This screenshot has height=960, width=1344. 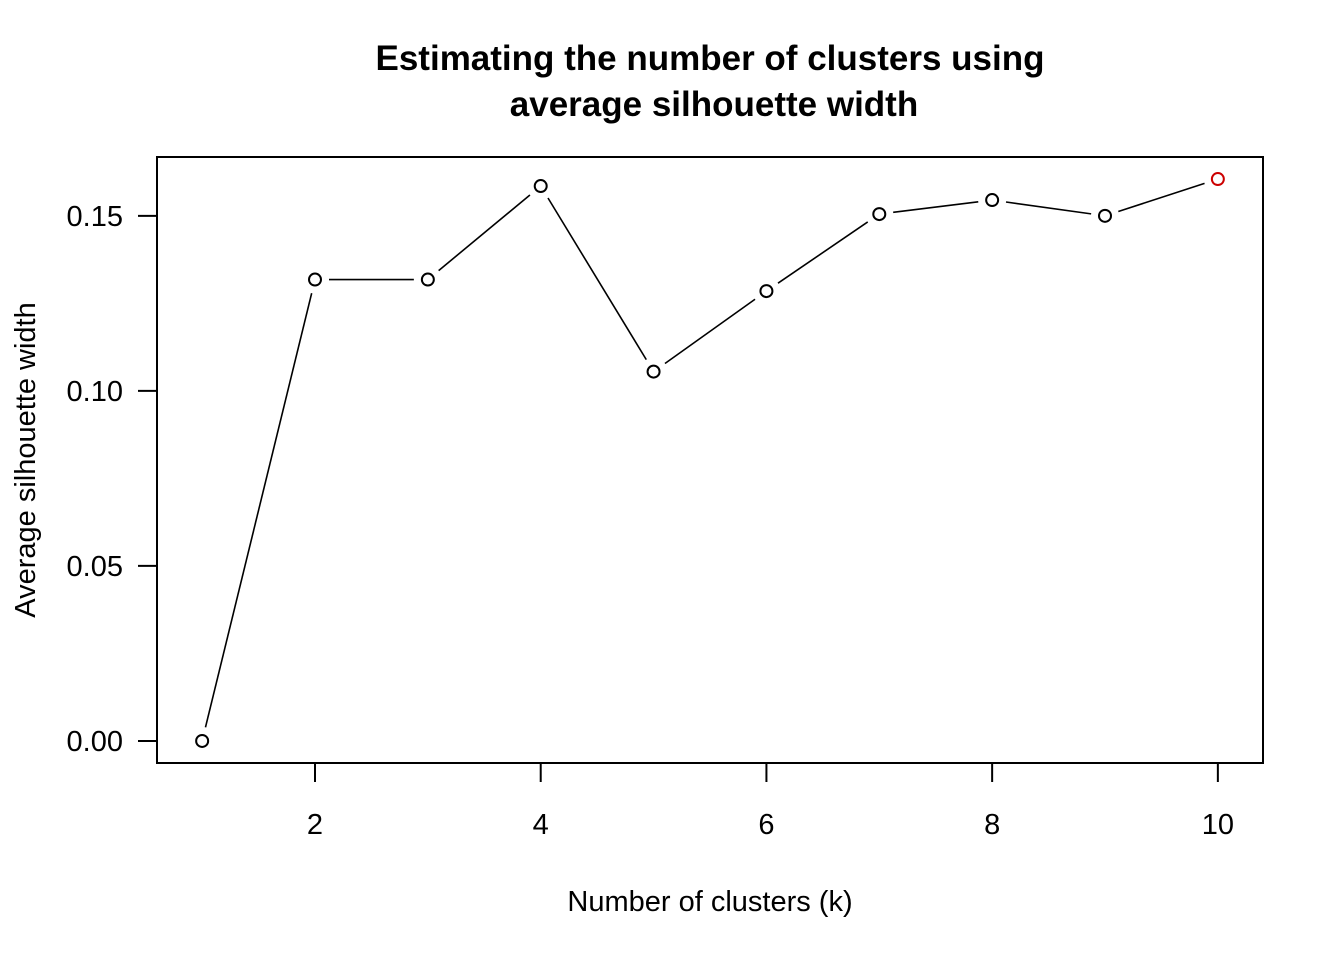 What do you see at coordinates (770, 801) in the screenshot?
I see `x-axis: 2 4 6 8 10` at bounding box center [770, 801].